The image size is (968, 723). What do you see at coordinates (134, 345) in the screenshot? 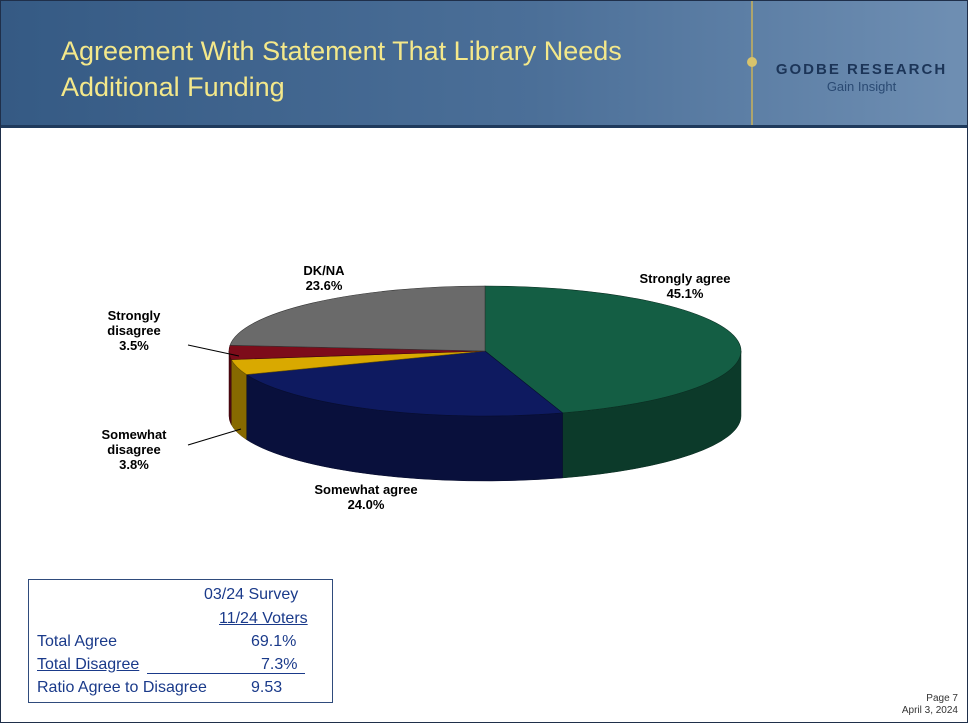
I see `slice-value-label: 3.5%` at bounding box center [134, 345].